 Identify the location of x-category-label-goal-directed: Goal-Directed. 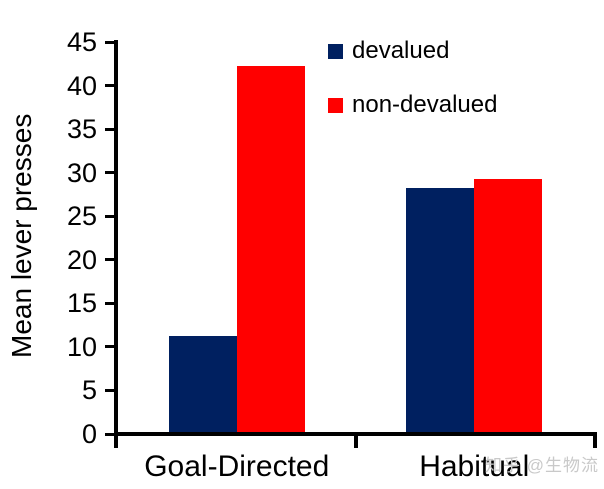
(237, 466).